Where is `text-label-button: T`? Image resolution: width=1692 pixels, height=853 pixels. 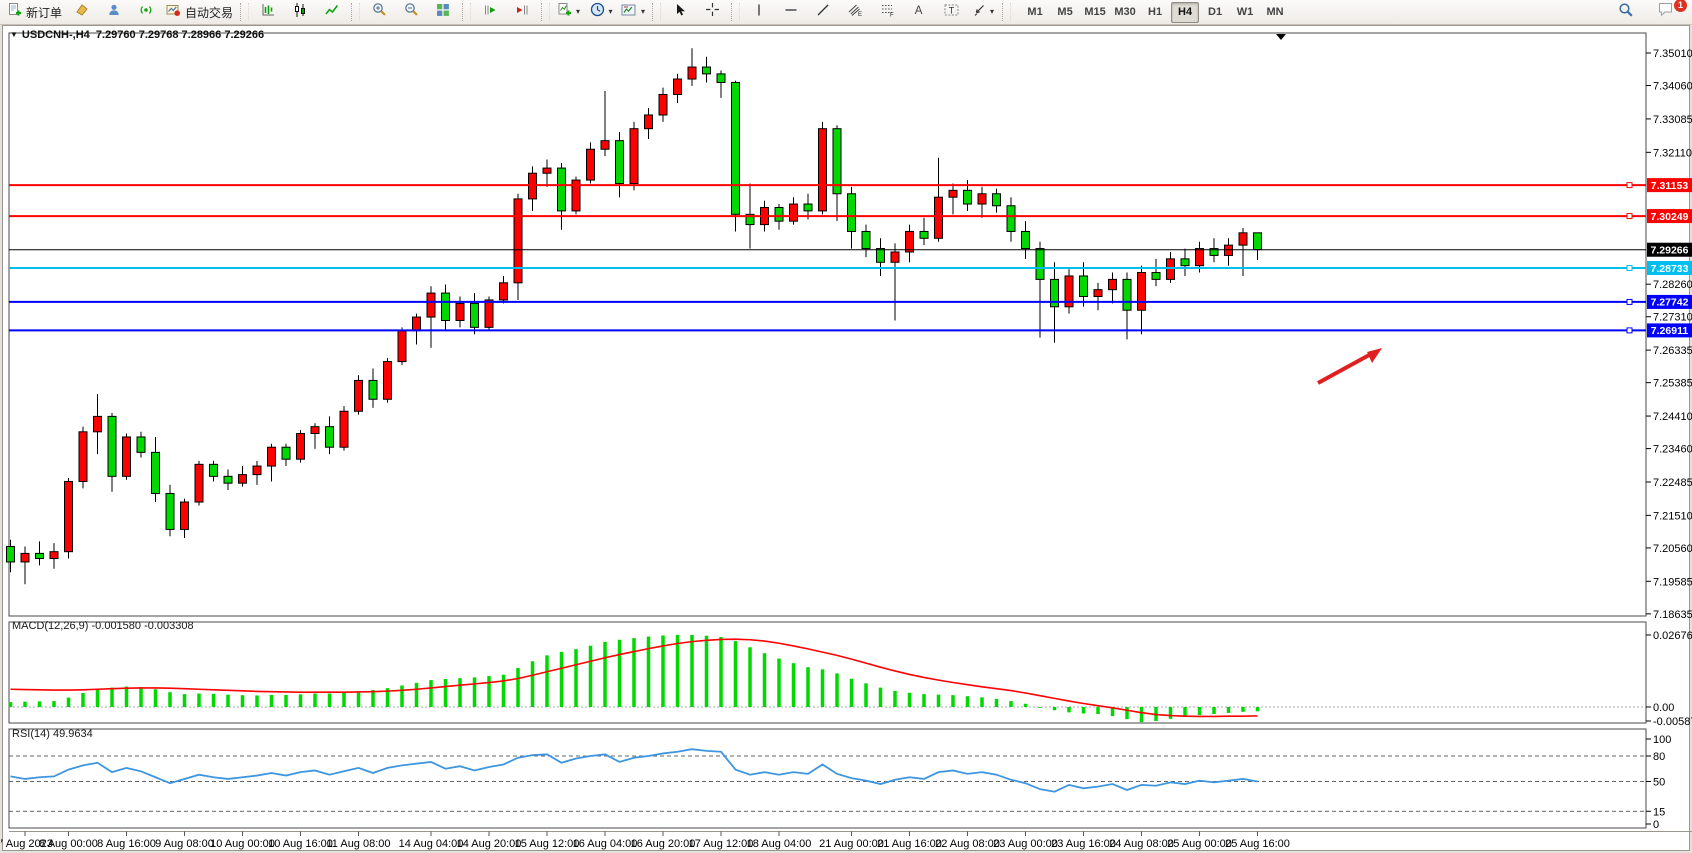 text-label-button: T is located at coordinates (951, 12).